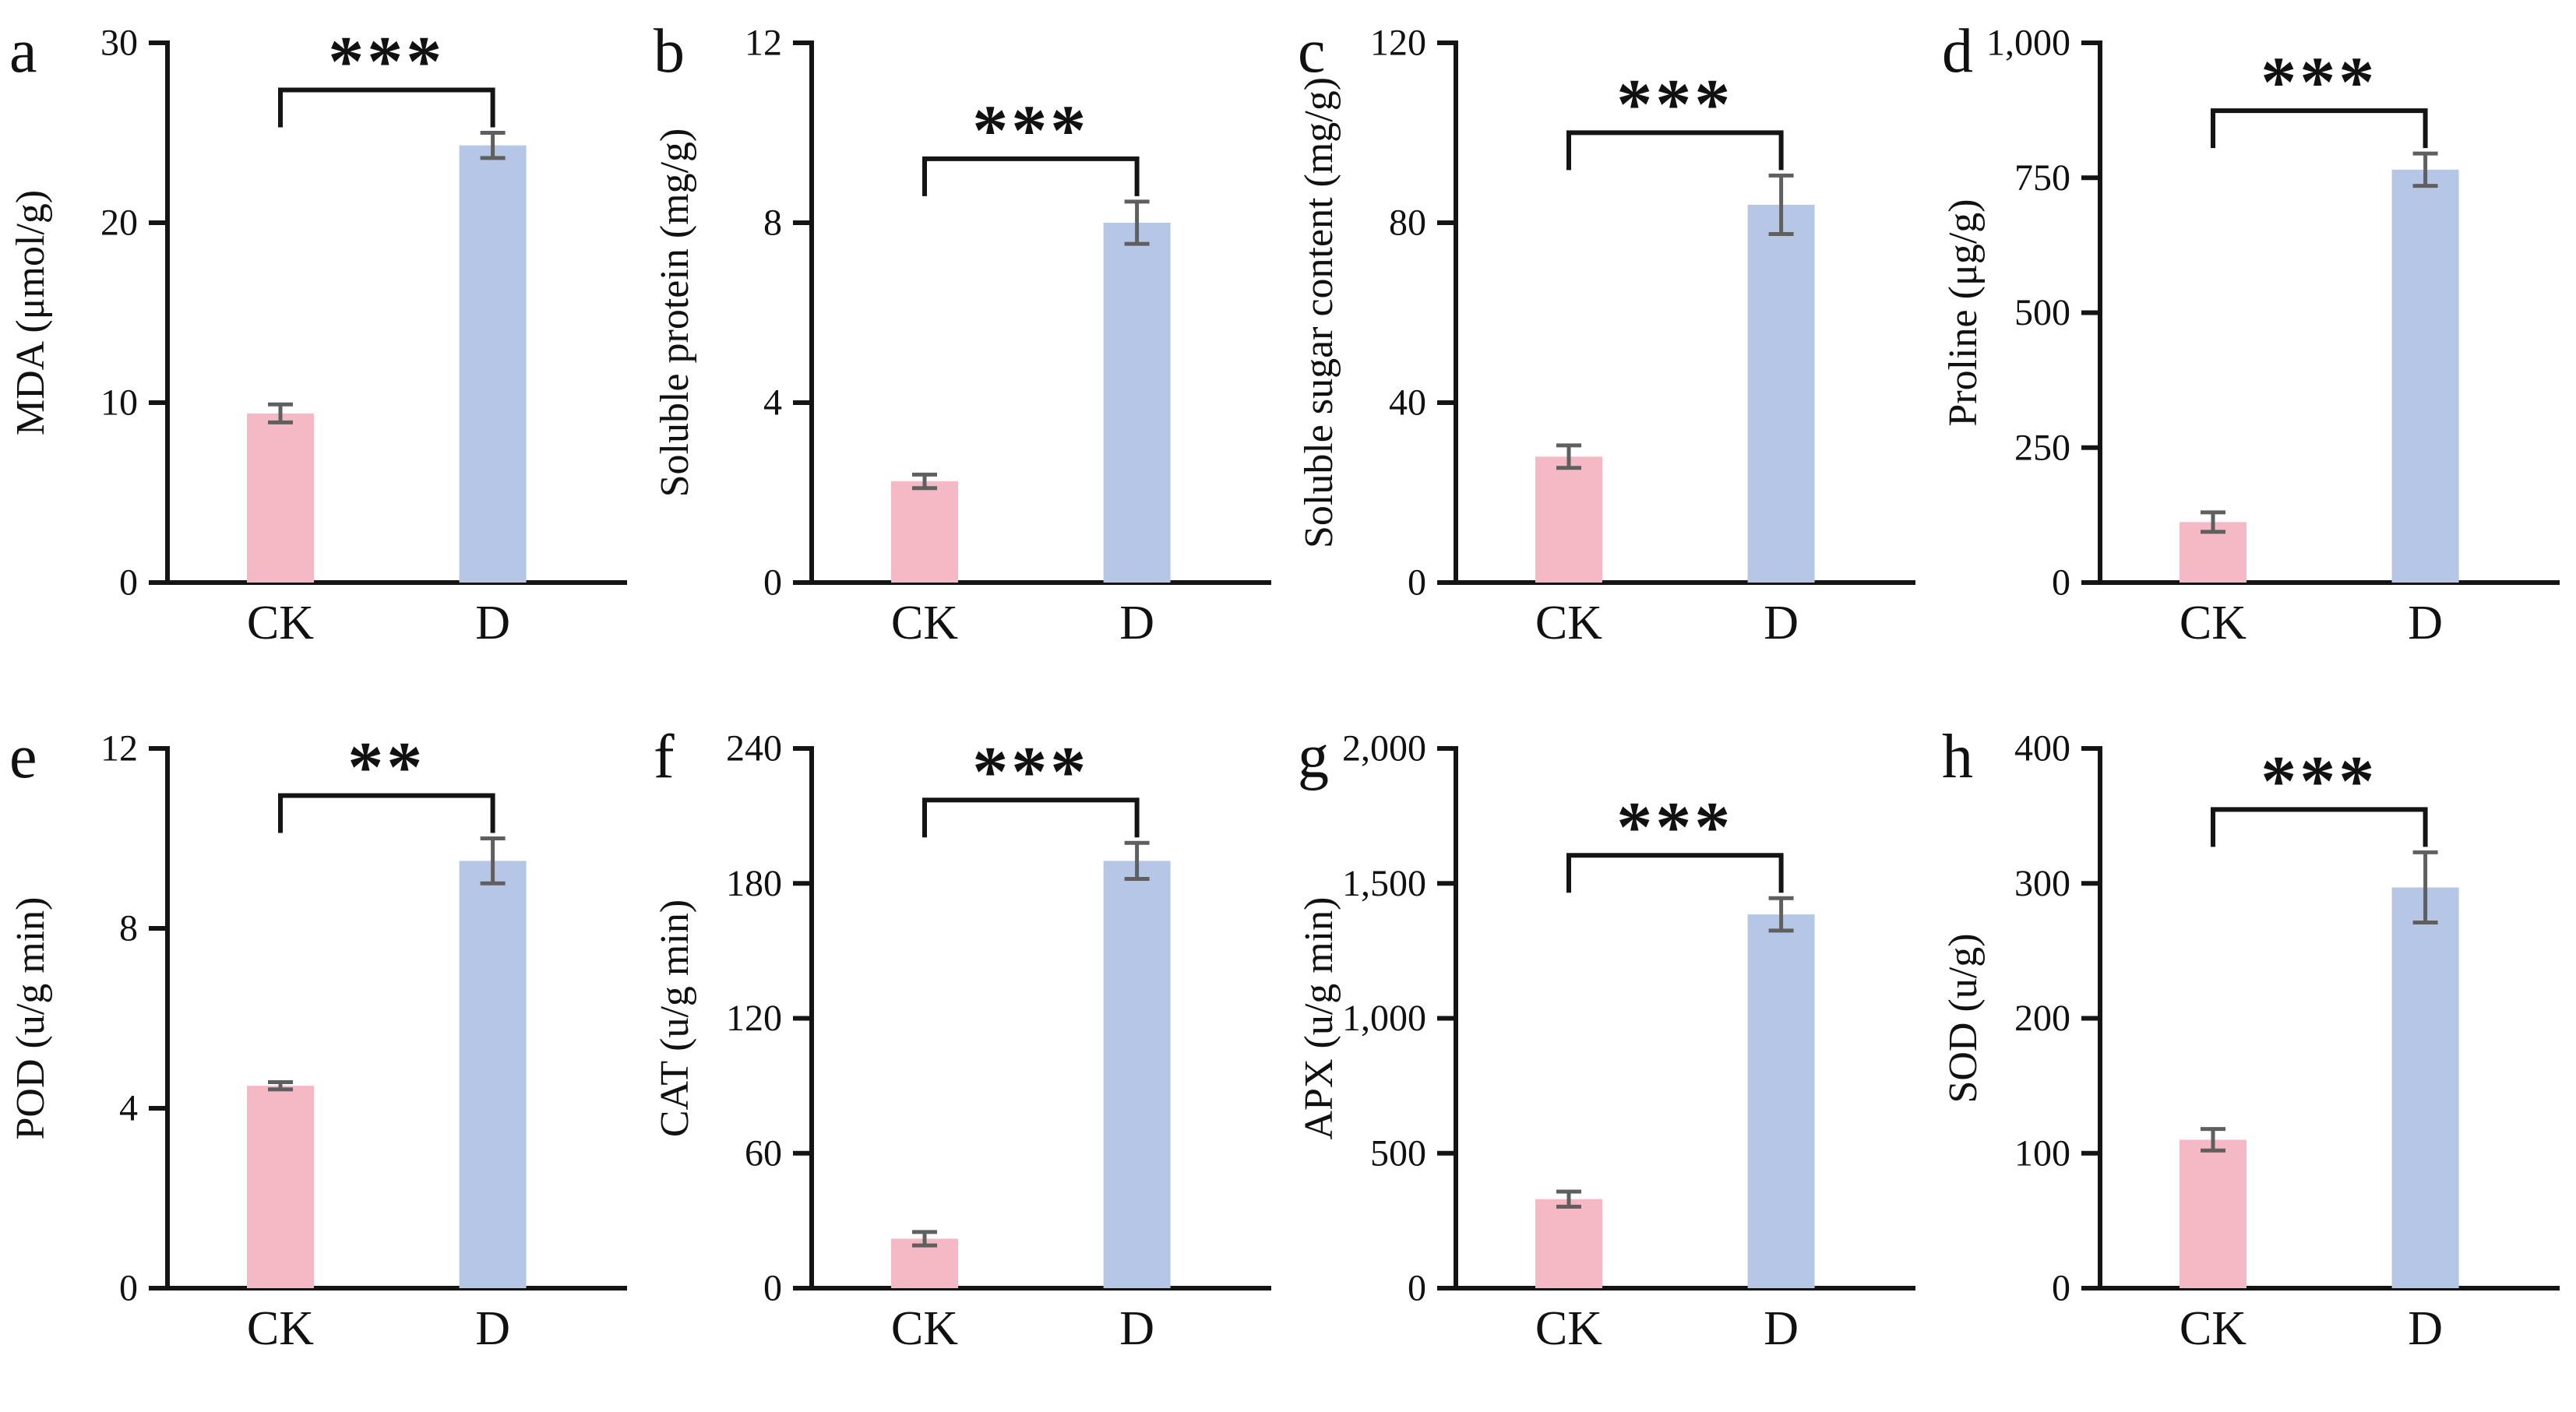 Image resolution: width=2576 pixels, height=1412 pixels. I want to click on panel-g-chart: g APX (u/g min) 0 500 1,000 1,500 2,000 CK D ***, so click(1606, 1039).